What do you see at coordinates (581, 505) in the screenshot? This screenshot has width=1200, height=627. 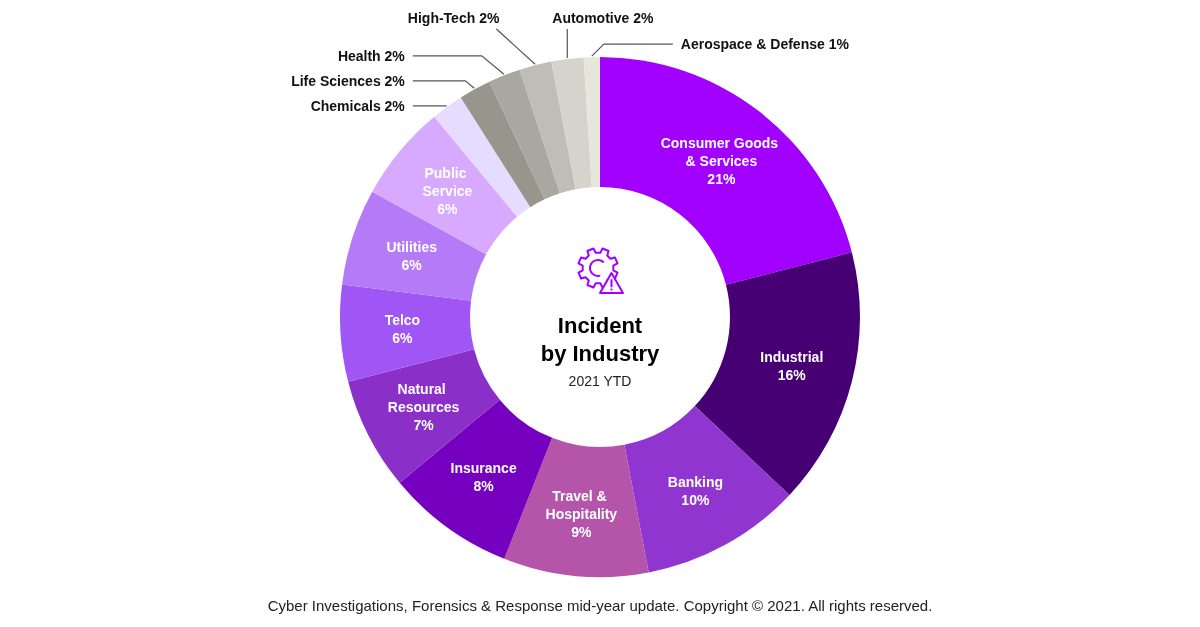 I see `slice-label: Travel & Hospitality` at bounding box center [581, 505].